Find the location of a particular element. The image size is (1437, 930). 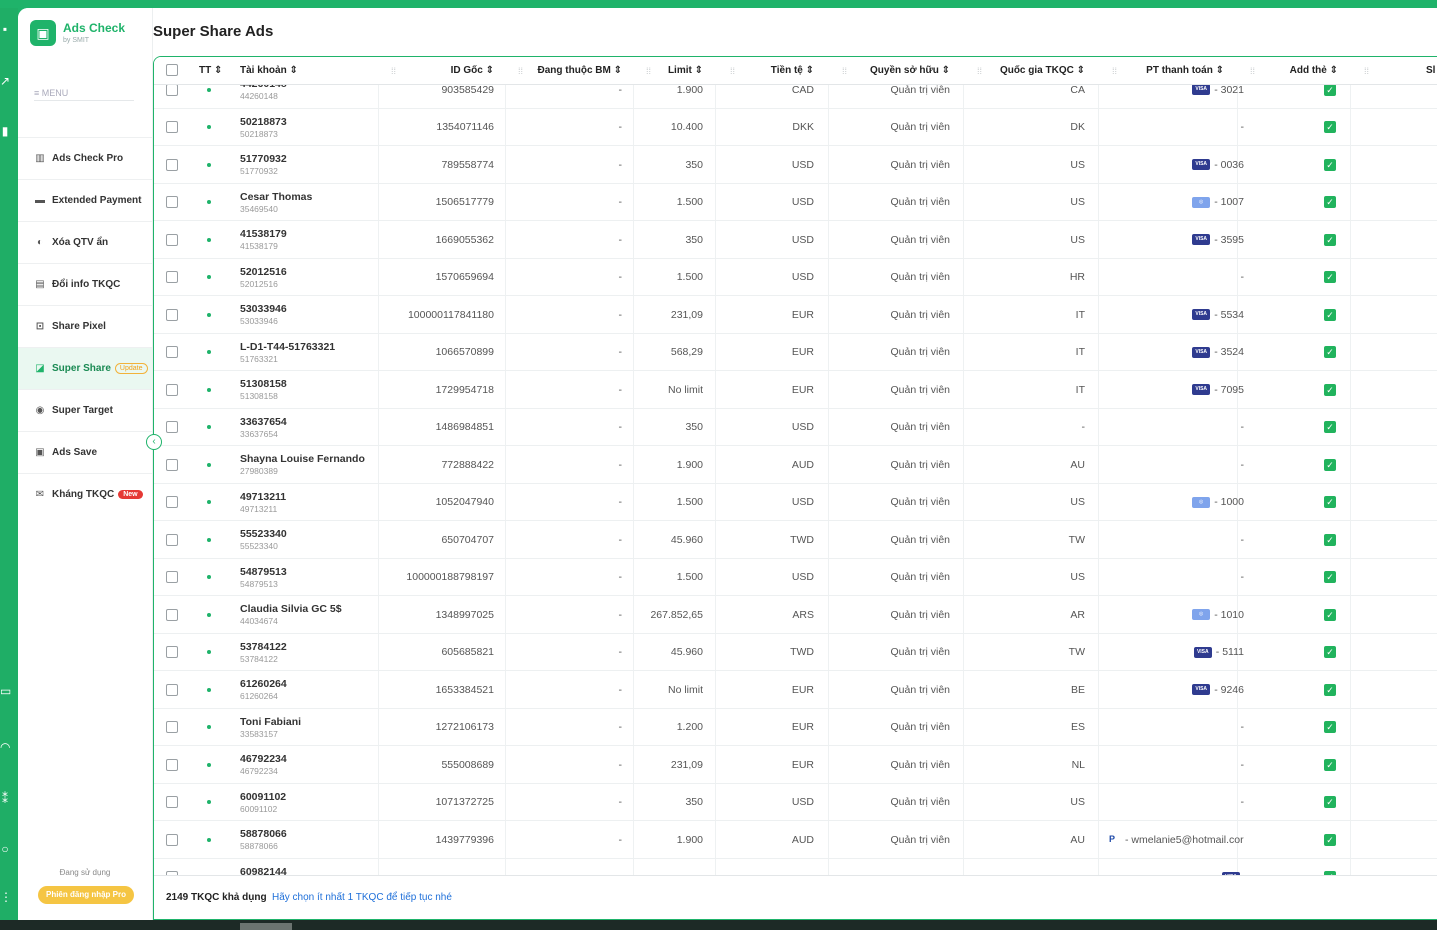

col-limit: Limit ⇕ is located at coordinates (685, 70).